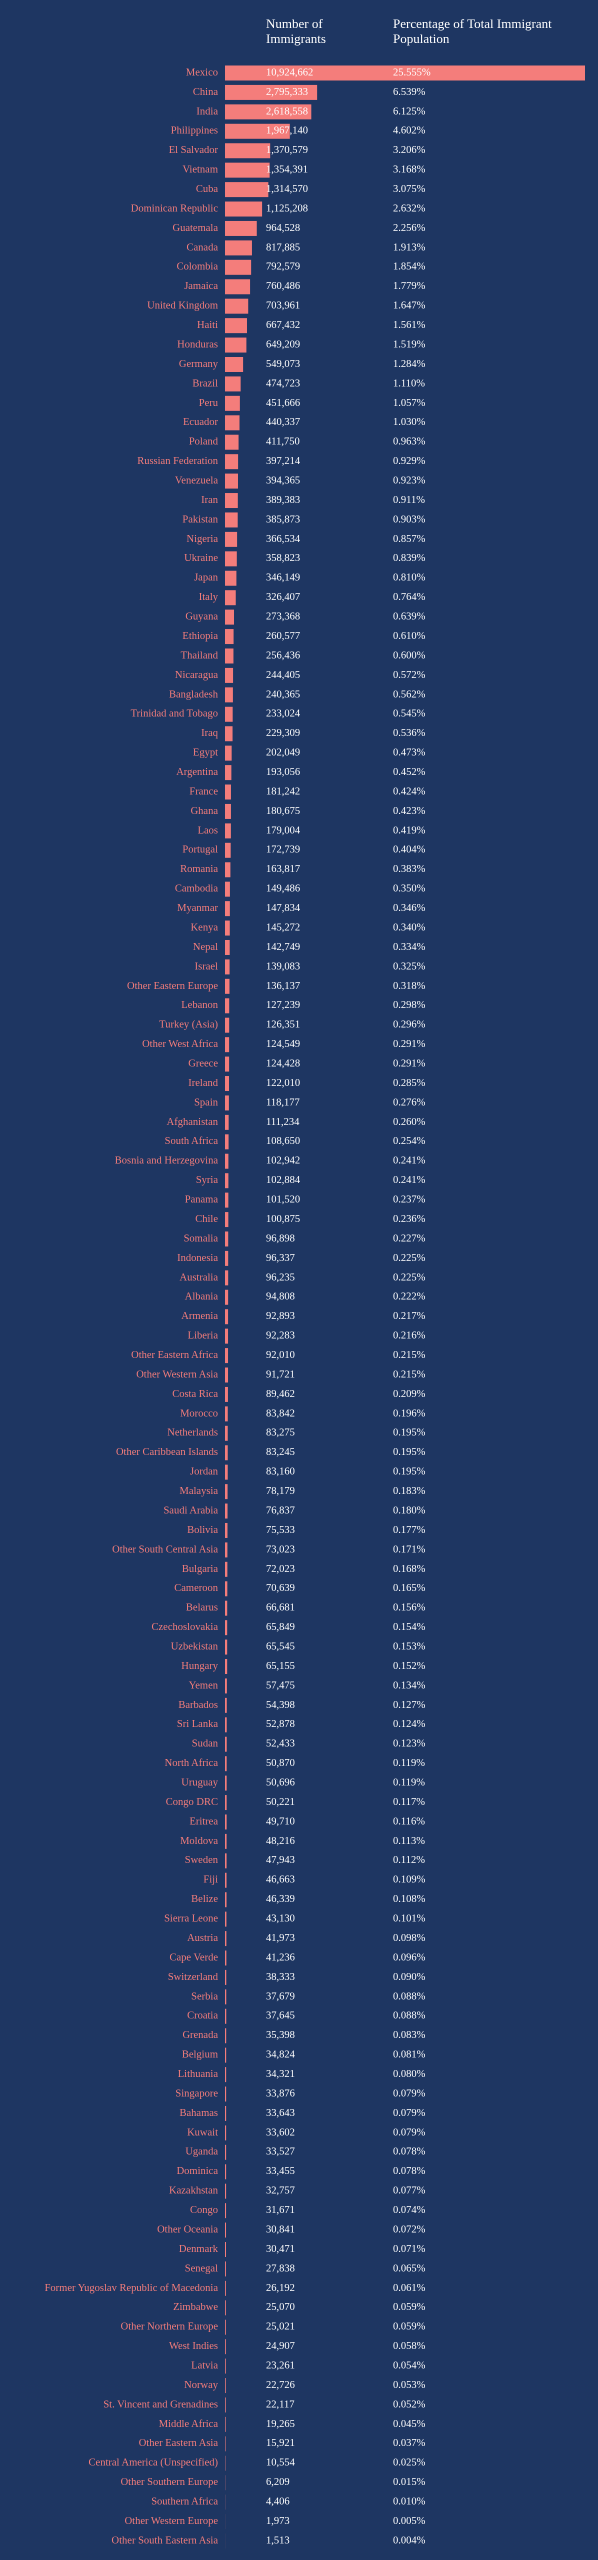 This screenshot has height=2560, width=598. Describe the element at coordinates (296, 31) in the screenshot. I see `column-header: Number of Immigrants` at that location.